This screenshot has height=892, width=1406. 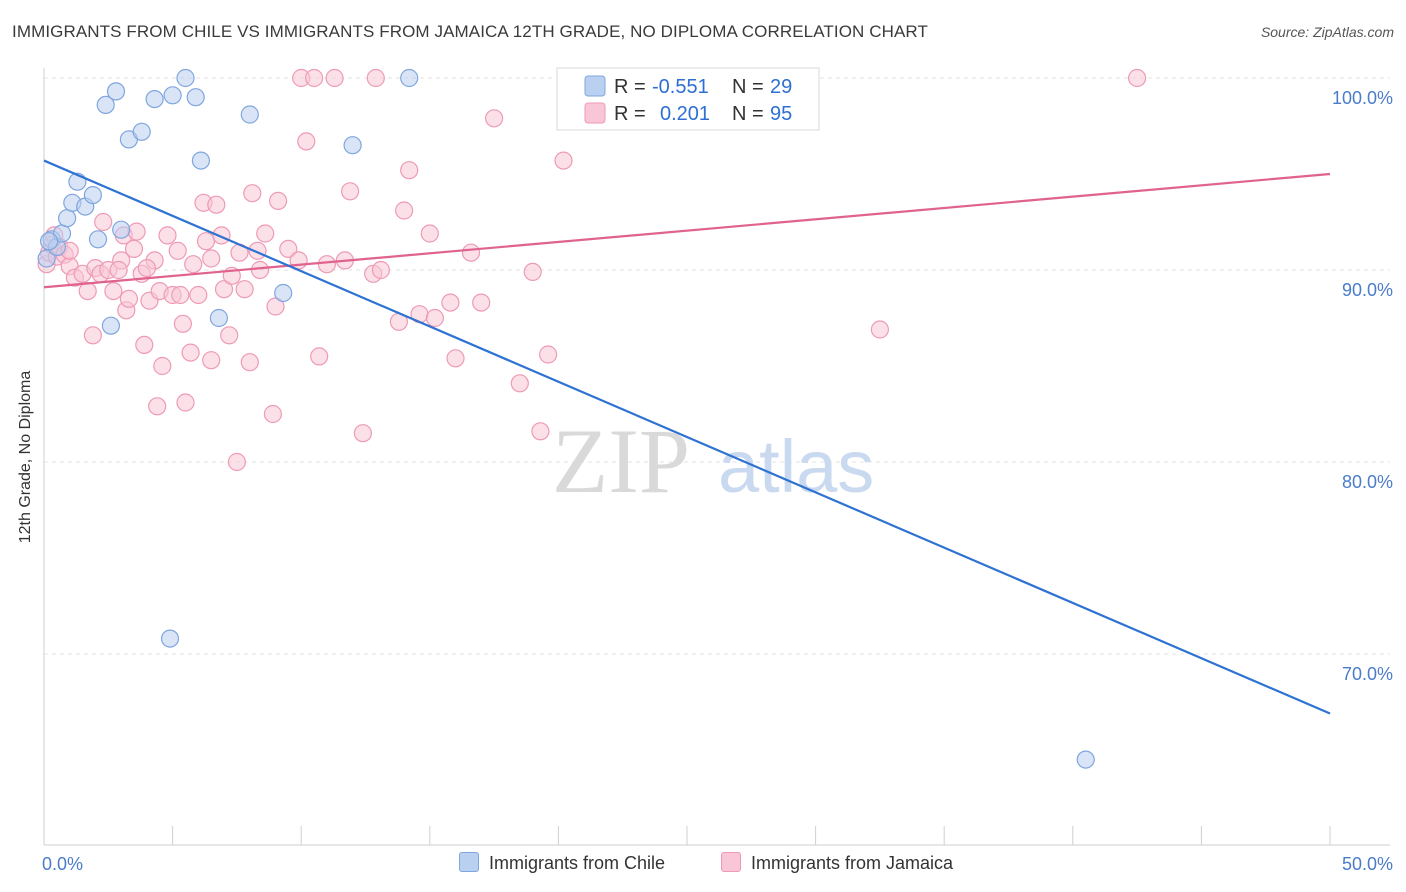 I want to click on chile-swatch, so click(x=469, y=862).